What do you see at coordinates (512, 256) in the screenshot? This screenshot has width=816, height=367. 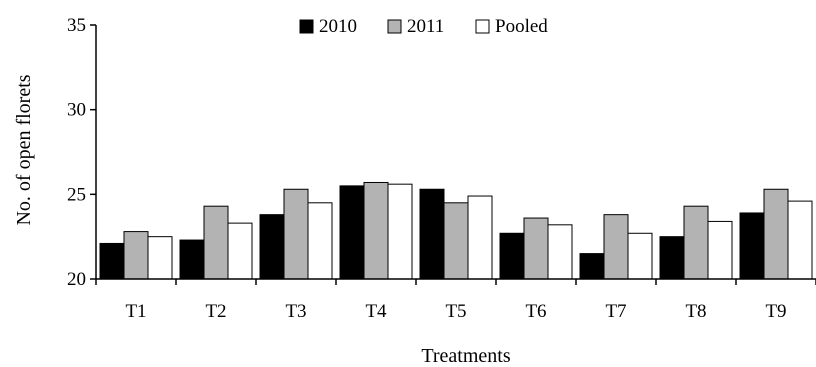 I see `bar-t6-2010` at bounding box center [512, 256].